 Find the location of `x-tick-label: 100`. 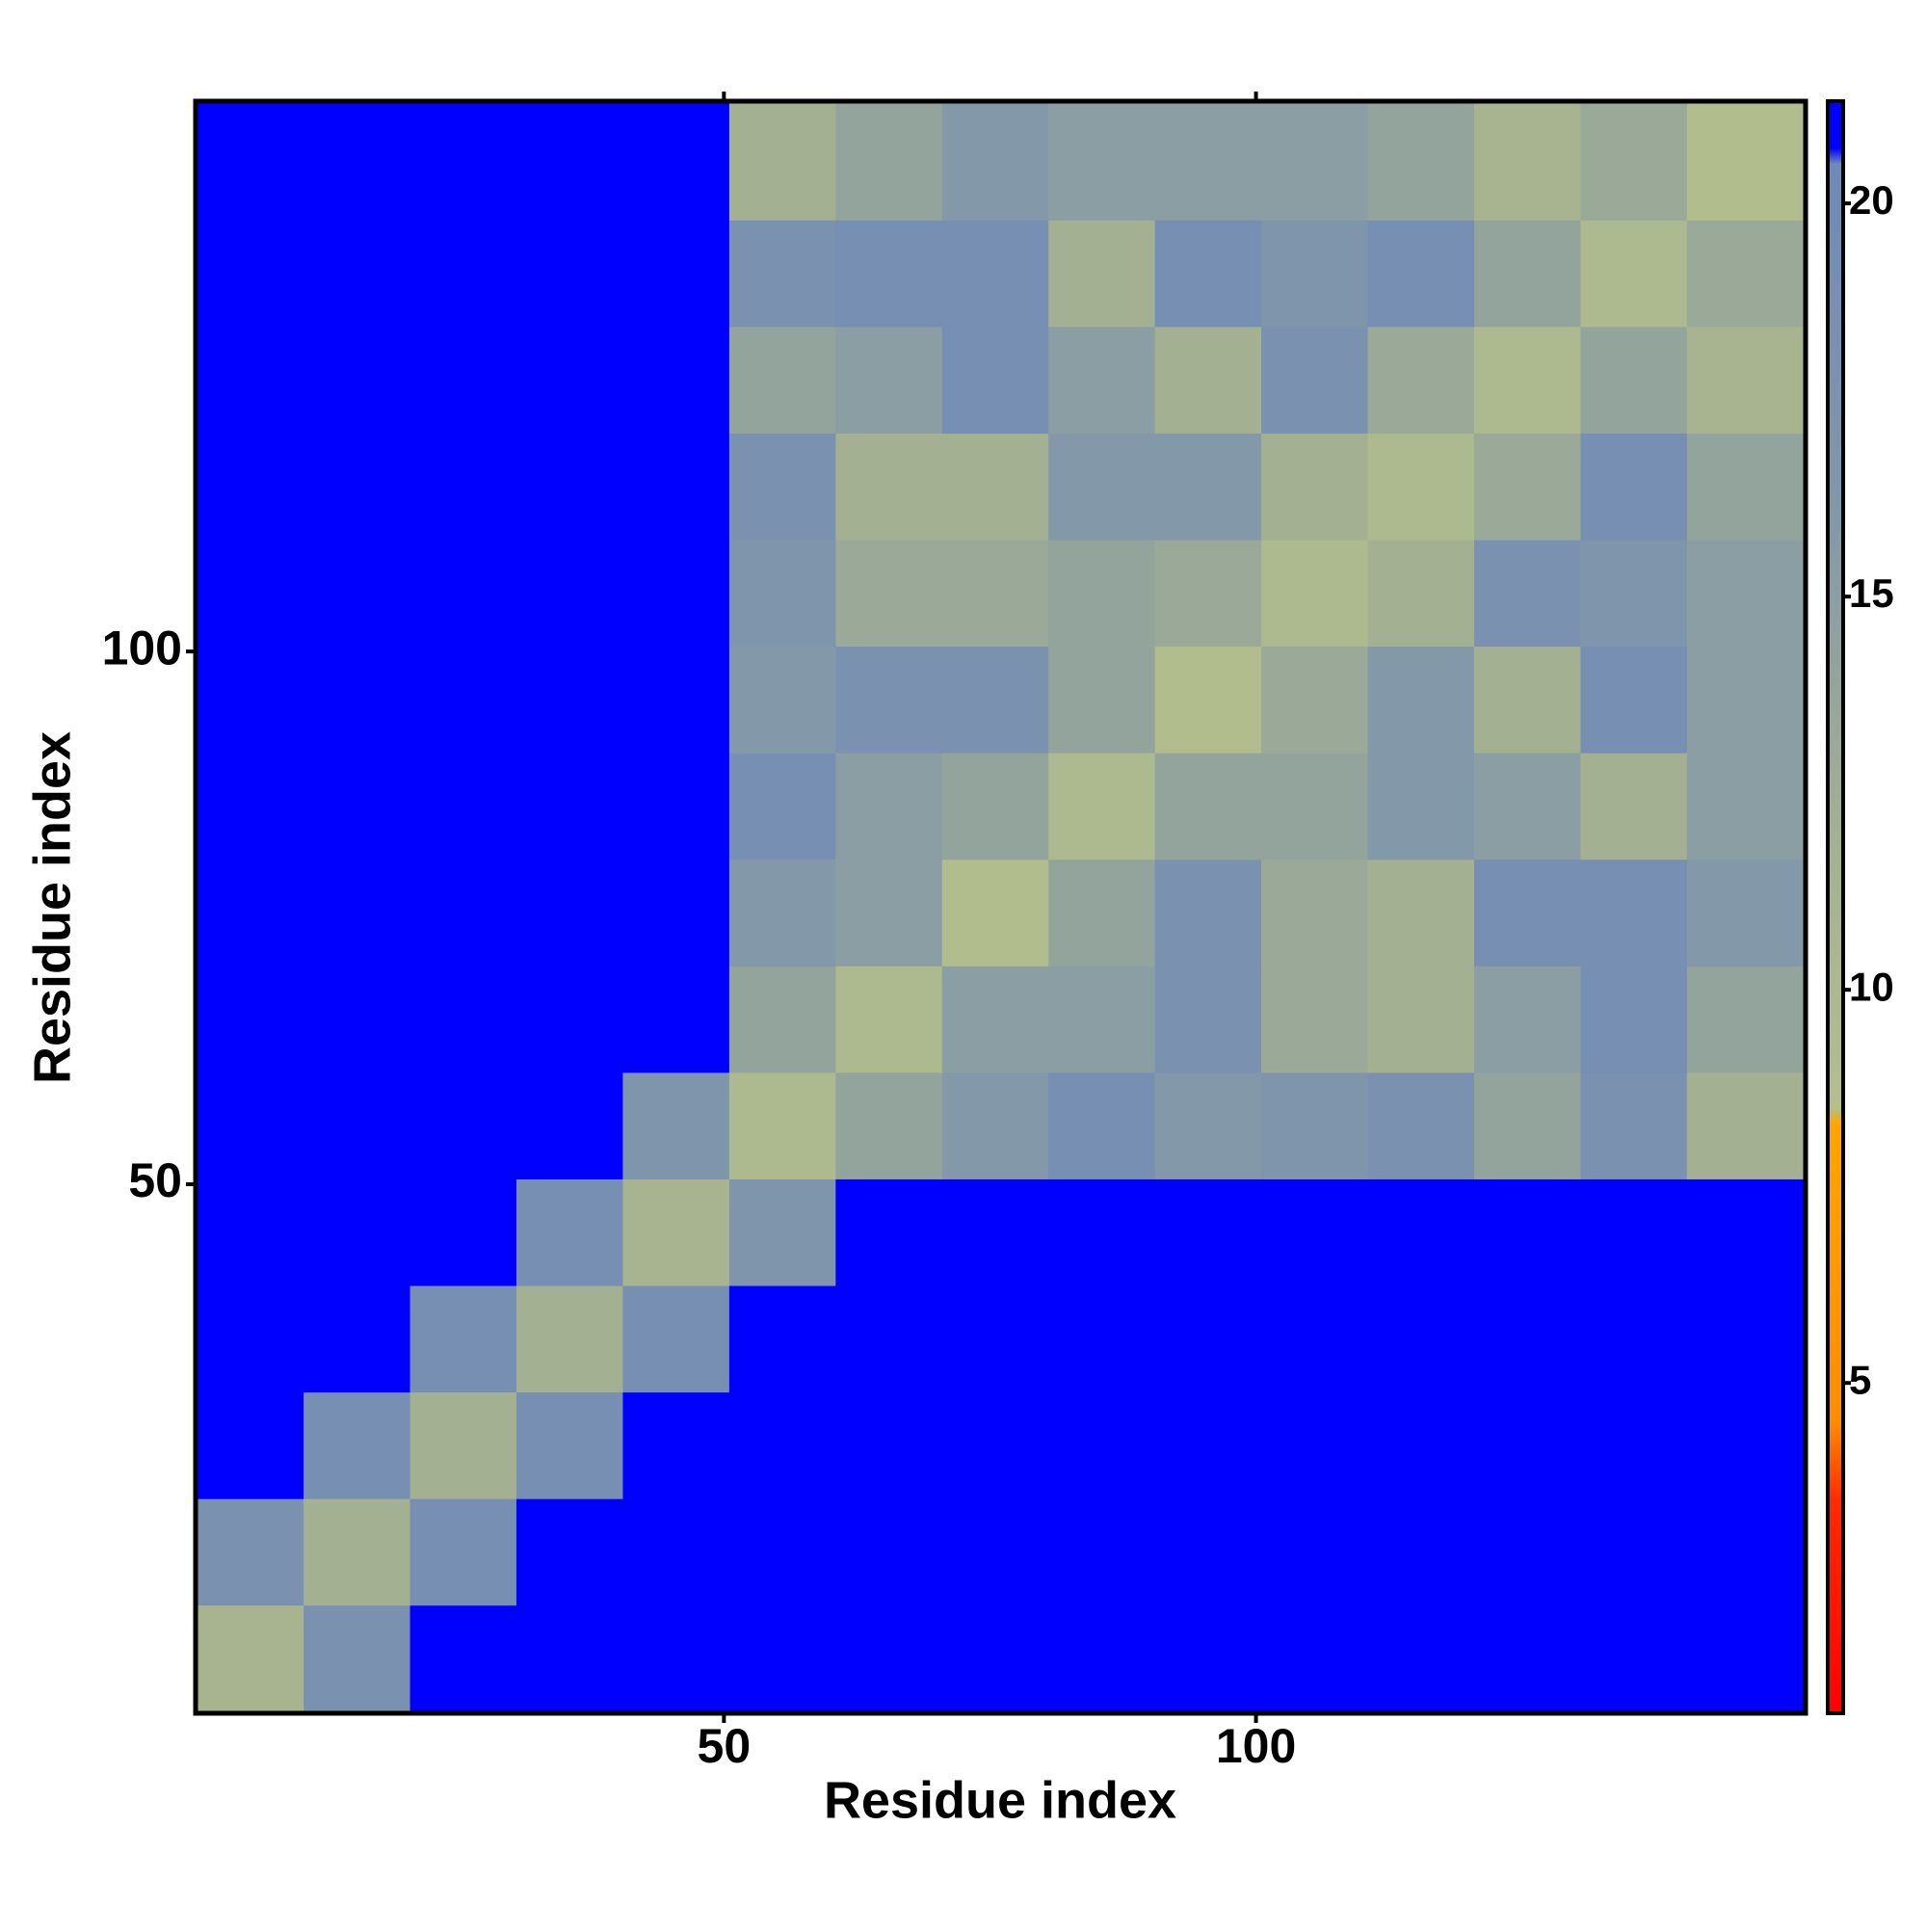

x-tick-label: 100 is located at coordinates (1256, 1746).